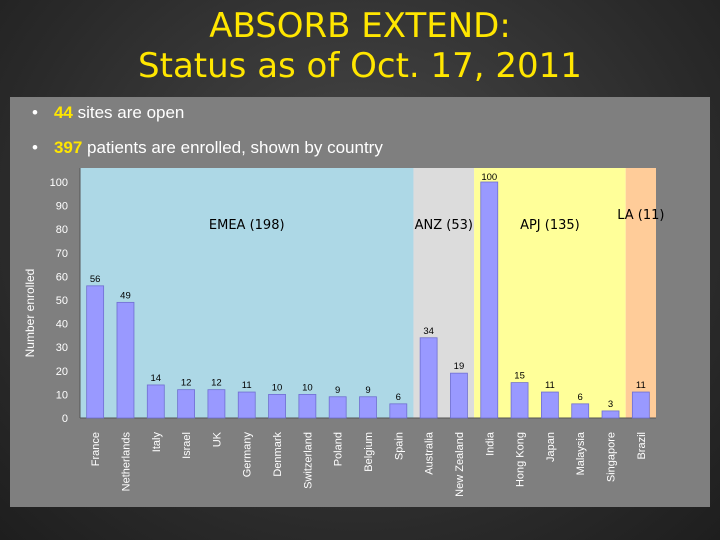  Describe the element at coordinates (63, 112) in the screenshot. I see `sites-count: 44` at that location.